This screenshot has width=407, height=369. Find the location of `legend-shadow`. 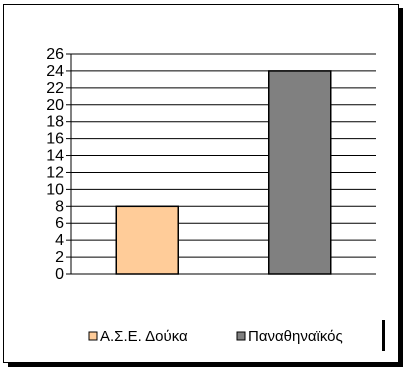

legend-shadow is located at coordinates (383, 335).